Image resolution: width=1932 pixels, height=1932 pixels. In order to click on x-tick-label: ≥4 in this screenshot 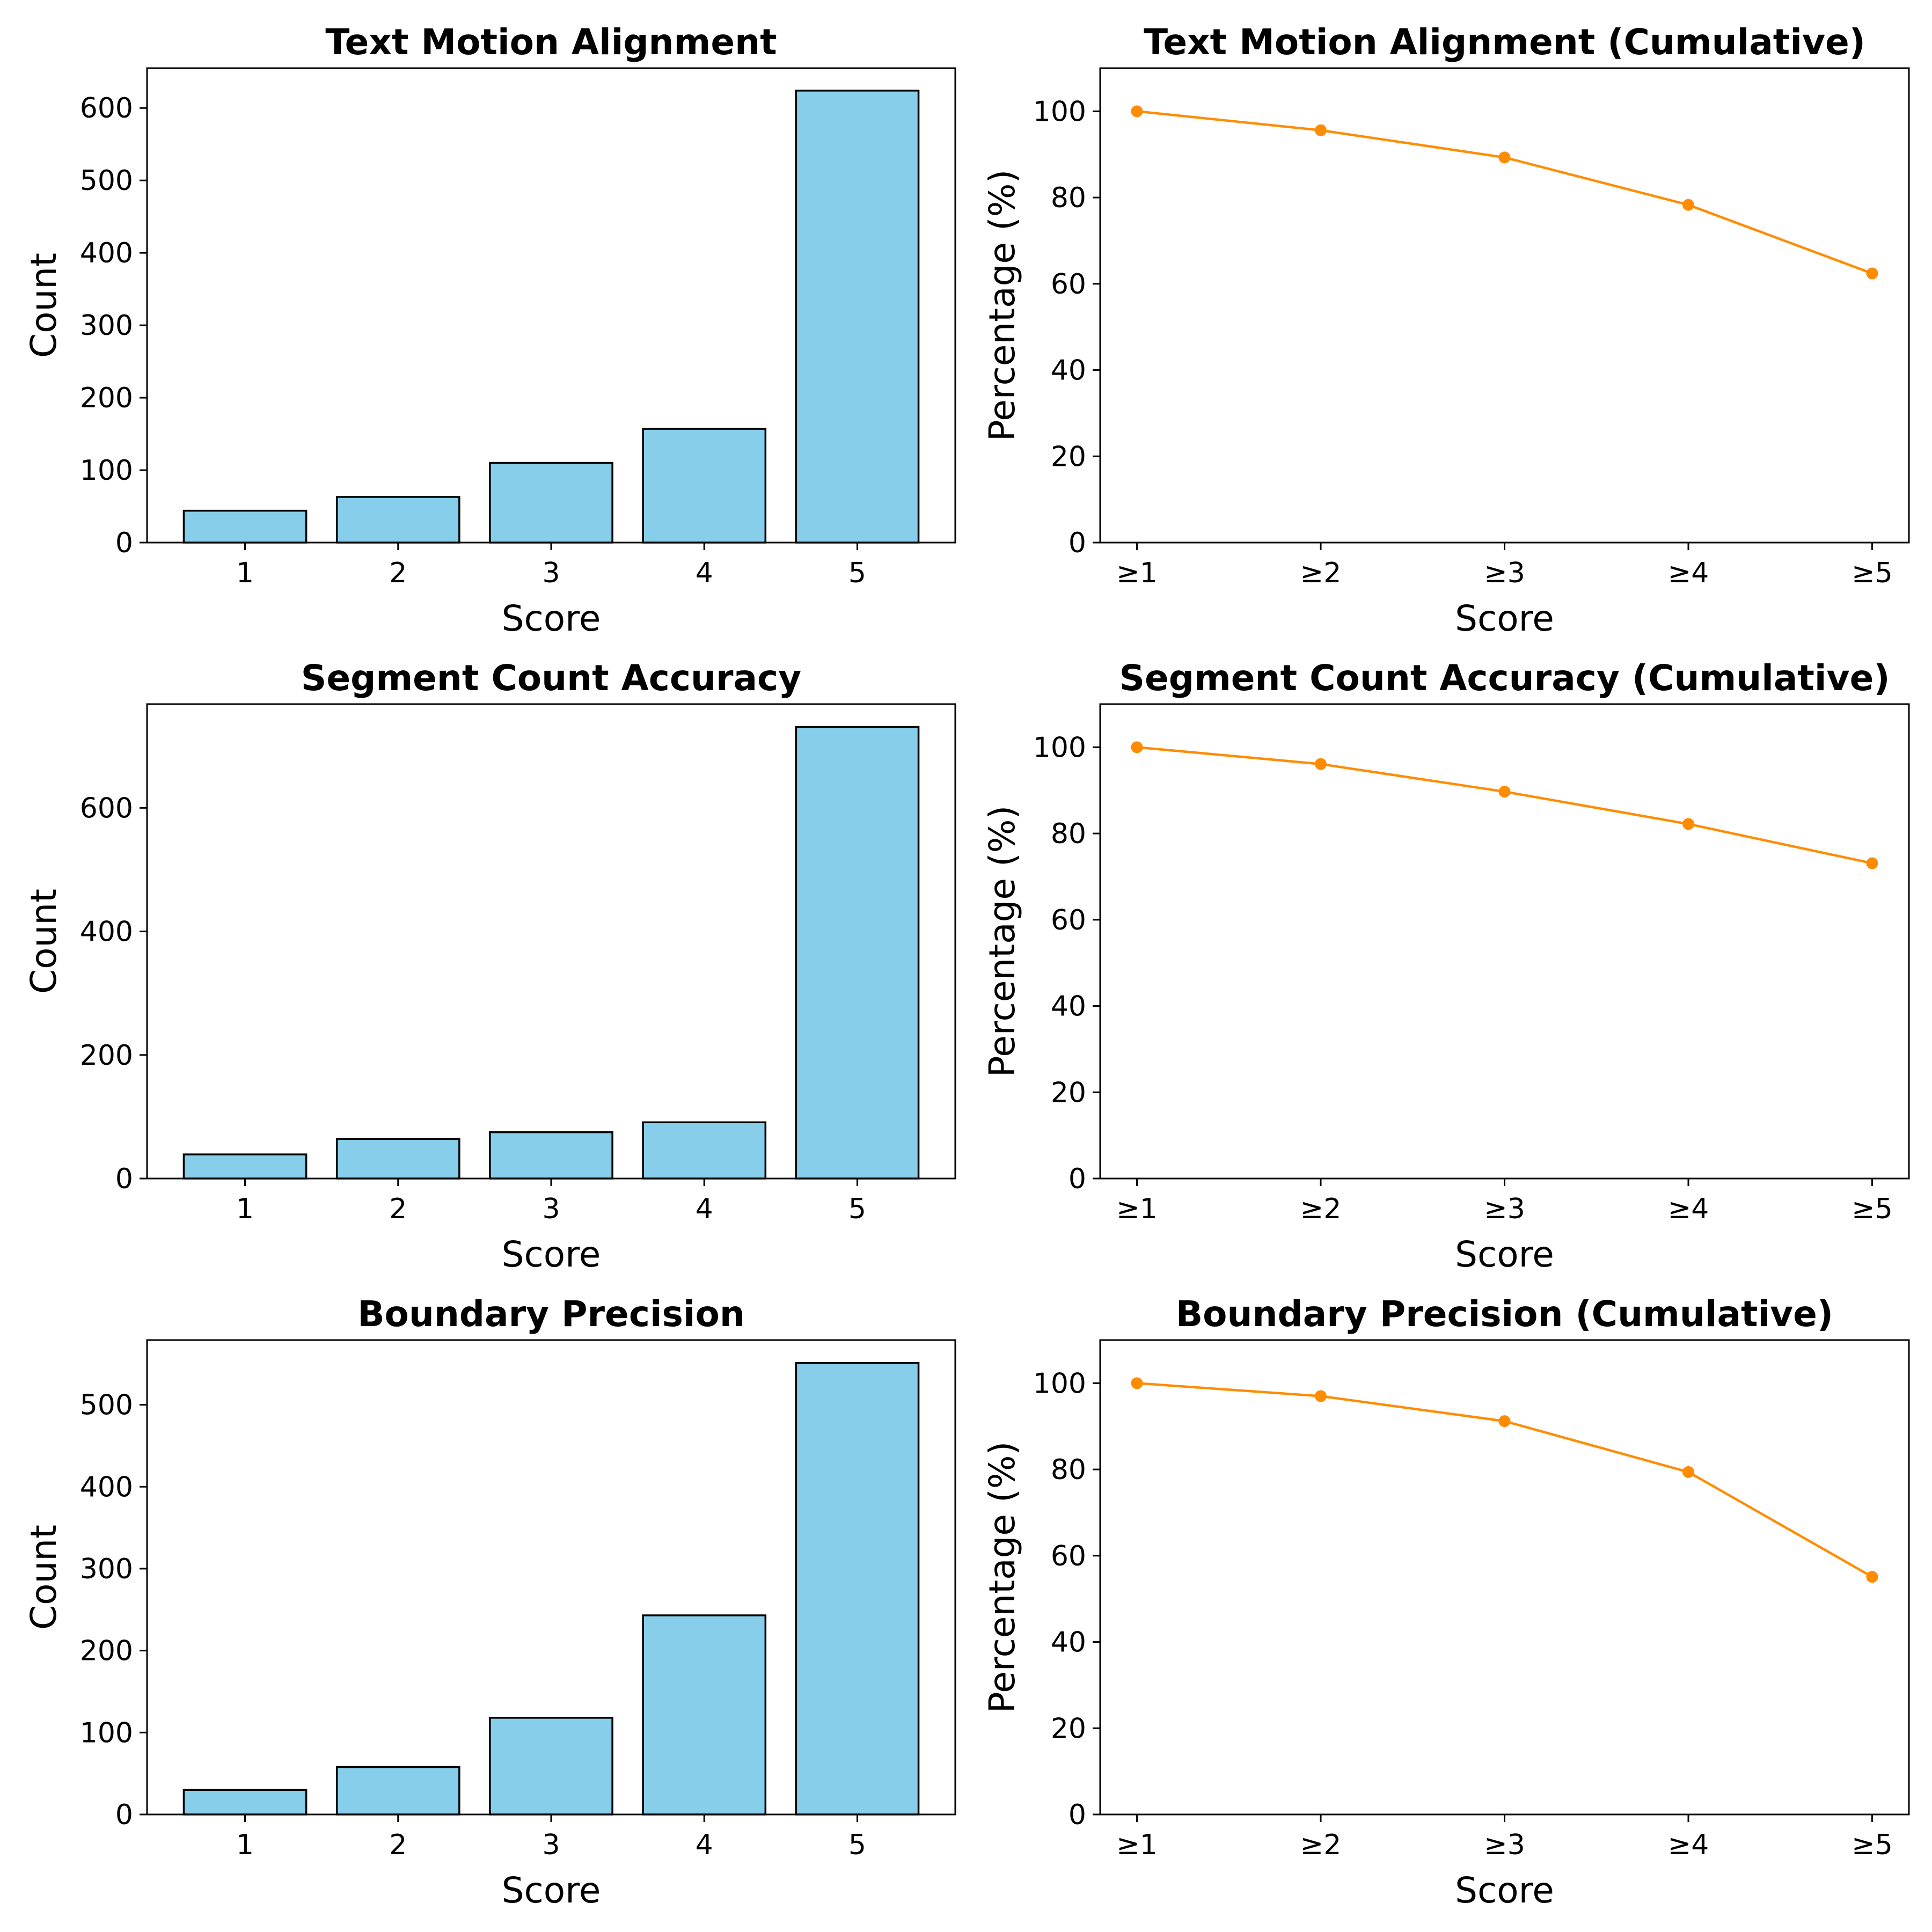, I will do `click(1688, 1209)`.